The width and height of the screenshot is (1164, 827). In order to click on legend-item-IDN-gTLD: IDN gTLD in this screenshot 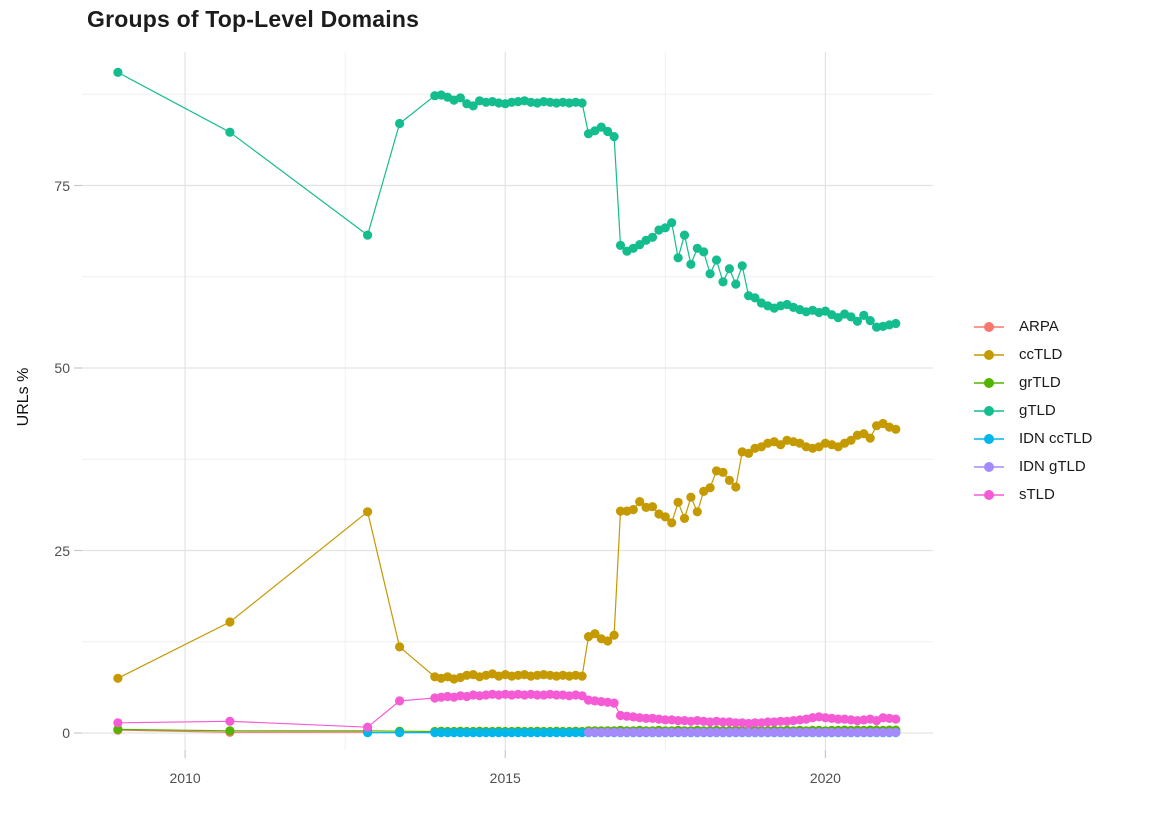, I will do `click(1032, 466)`.